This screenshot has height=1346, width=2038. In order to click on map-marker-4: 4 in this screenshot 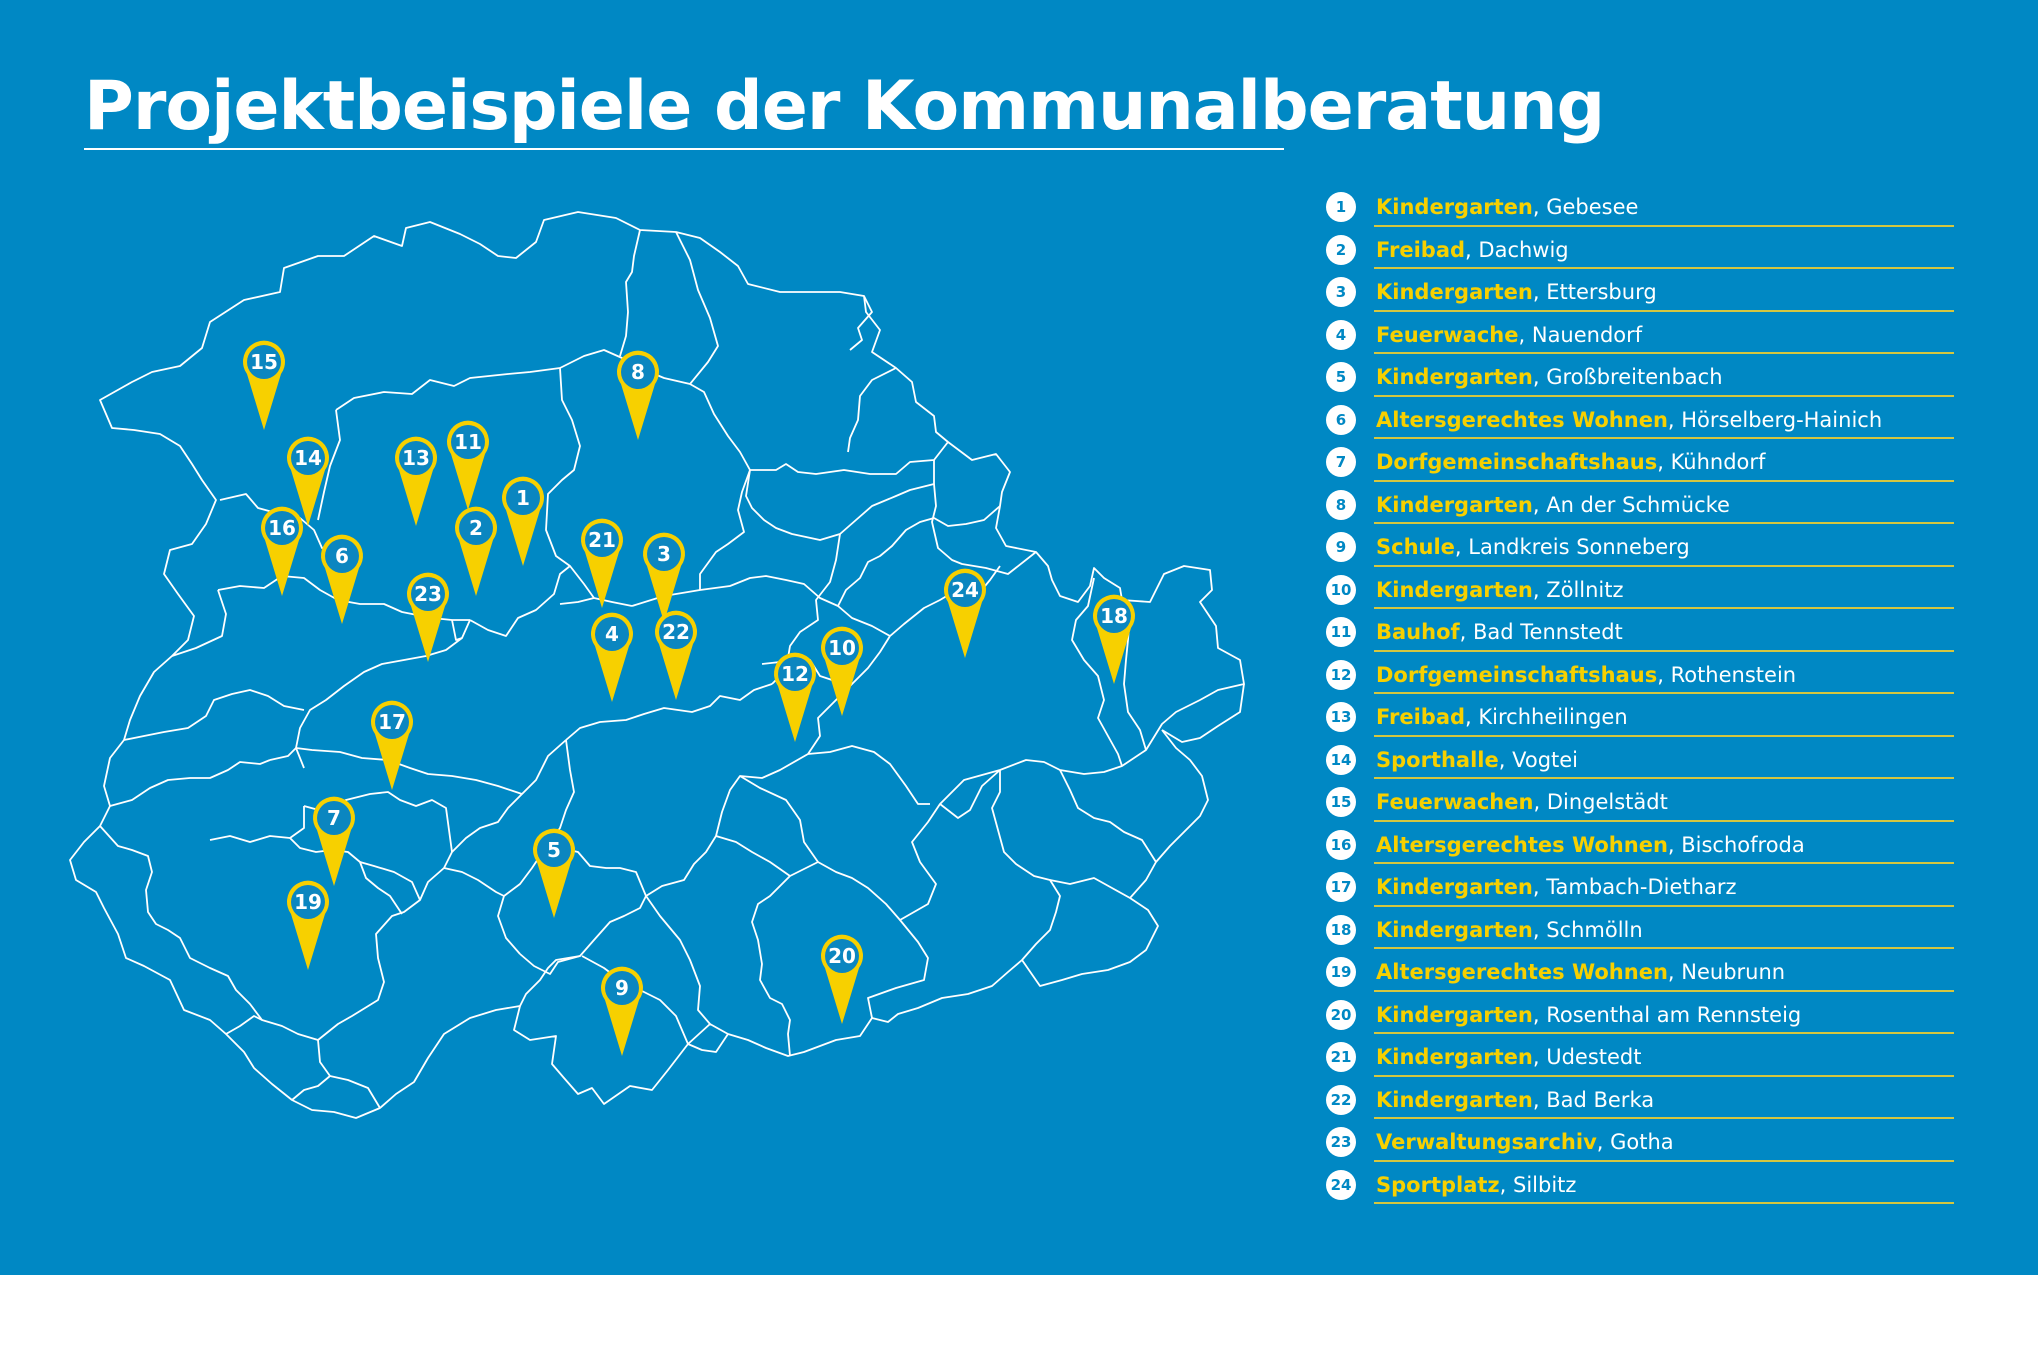, I will do `click(612, 657)`.